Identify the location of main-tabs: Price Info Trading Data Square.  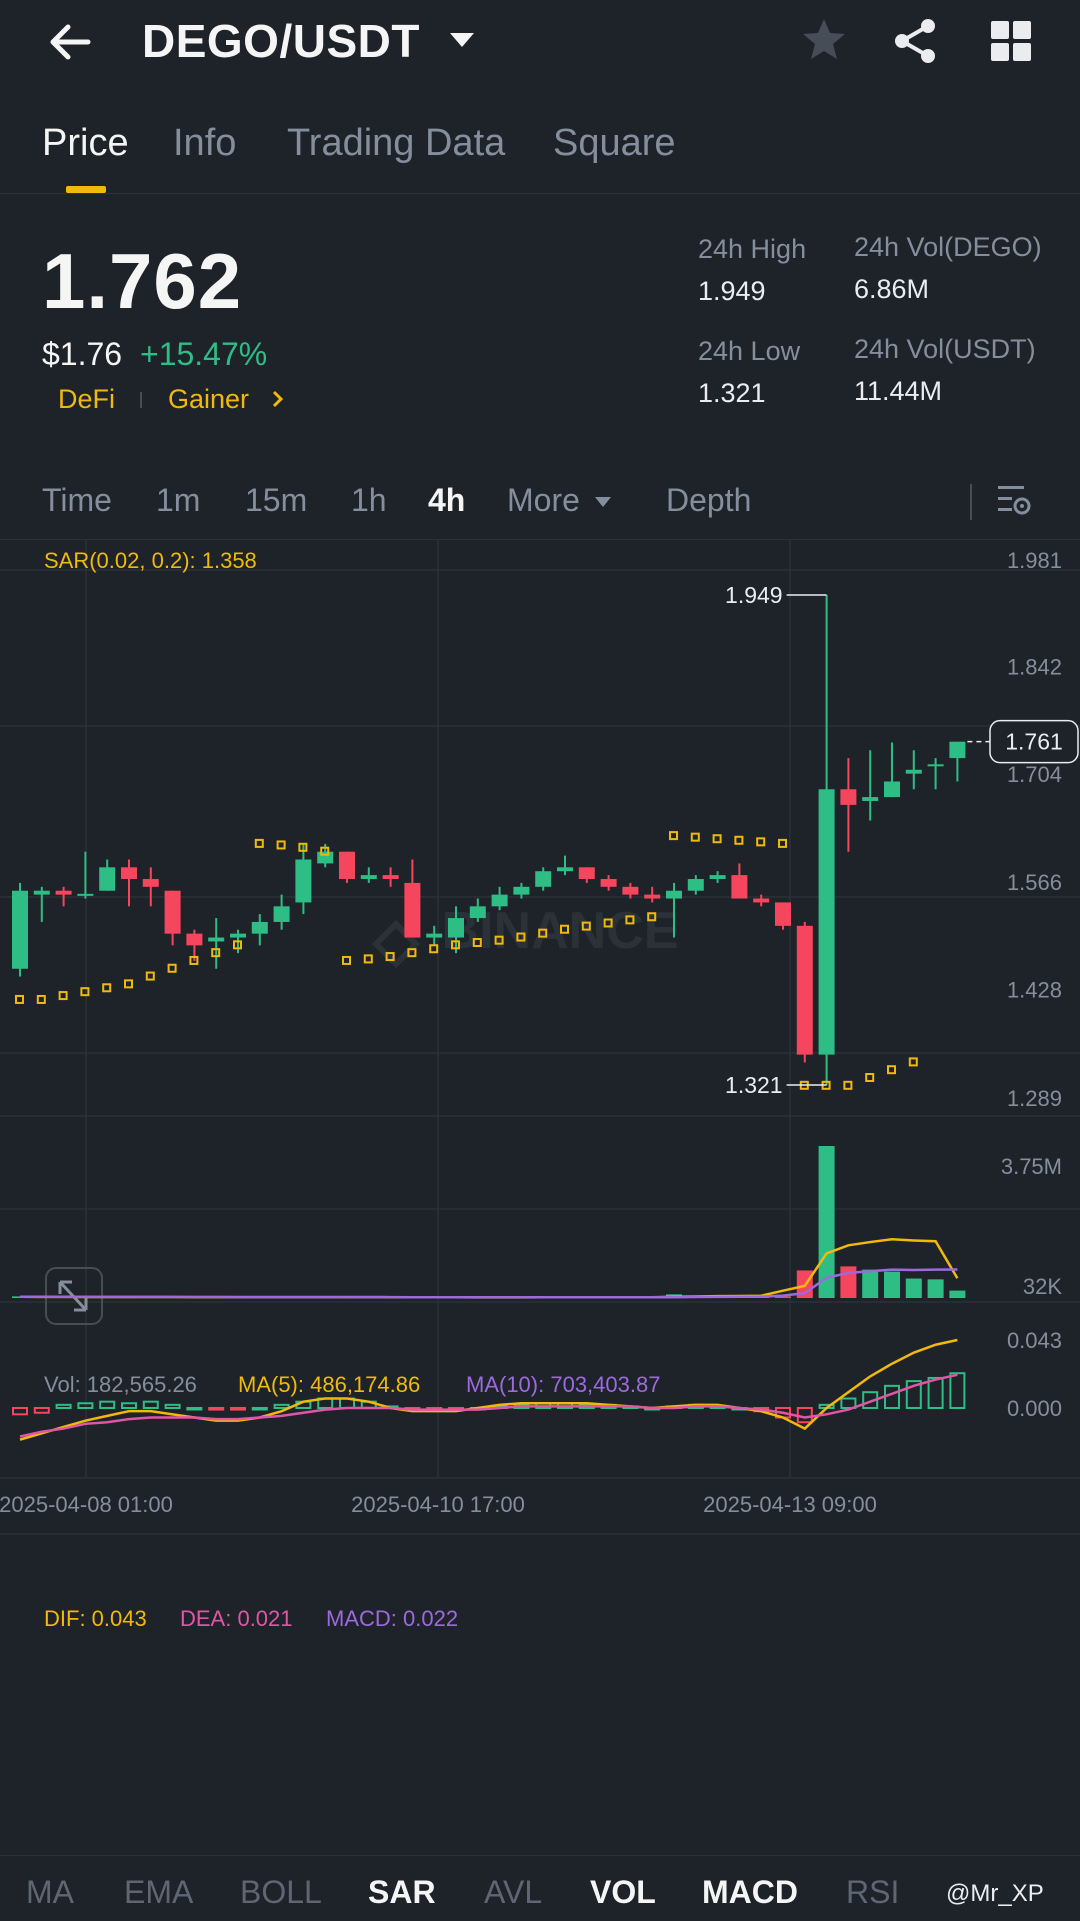
(540, 152).